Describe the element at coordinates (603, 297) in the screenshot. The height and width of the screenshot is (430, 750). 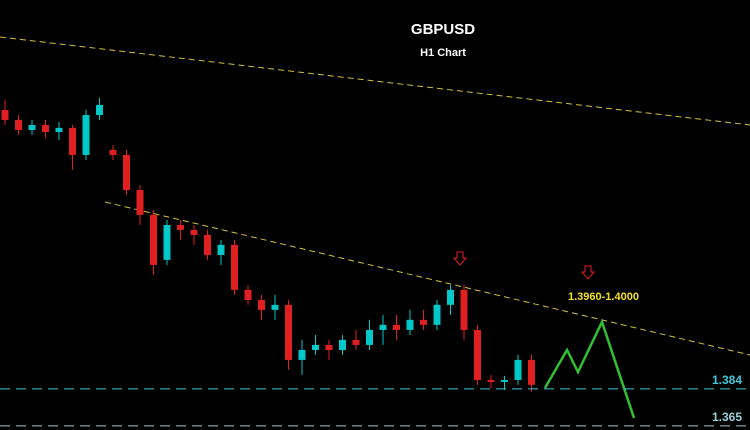
I see `target-annotation: 1.3960-1.4000` at that location.